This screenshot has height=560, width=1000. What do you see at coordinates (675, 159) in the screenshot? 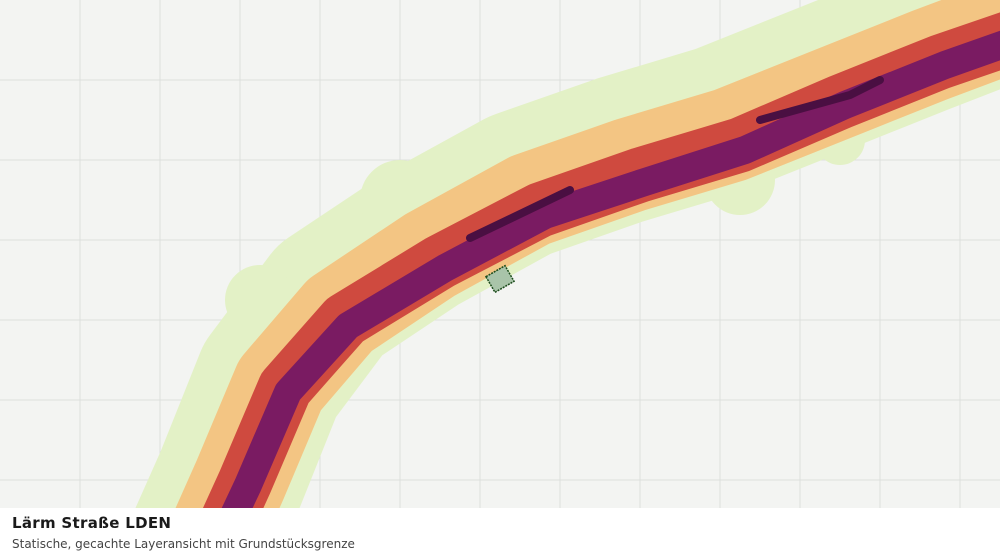
I see `noise-band-extreme` at bounding box center [675, 159].